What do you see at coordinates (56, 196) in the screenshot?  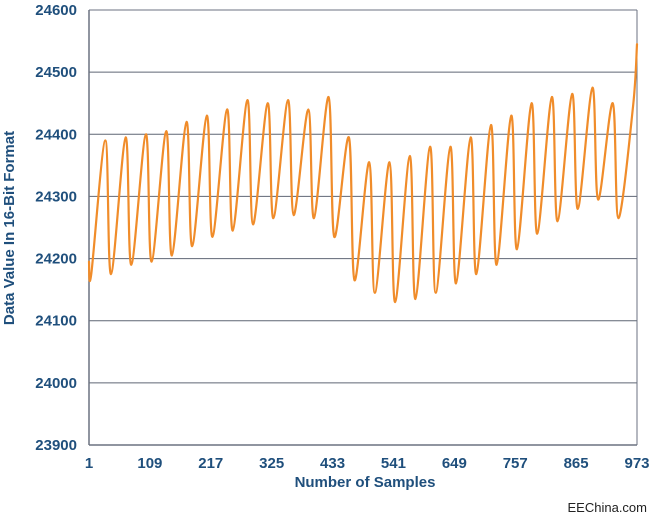 I see `y-tick-label: 24300` at bounding box center [56, 196].